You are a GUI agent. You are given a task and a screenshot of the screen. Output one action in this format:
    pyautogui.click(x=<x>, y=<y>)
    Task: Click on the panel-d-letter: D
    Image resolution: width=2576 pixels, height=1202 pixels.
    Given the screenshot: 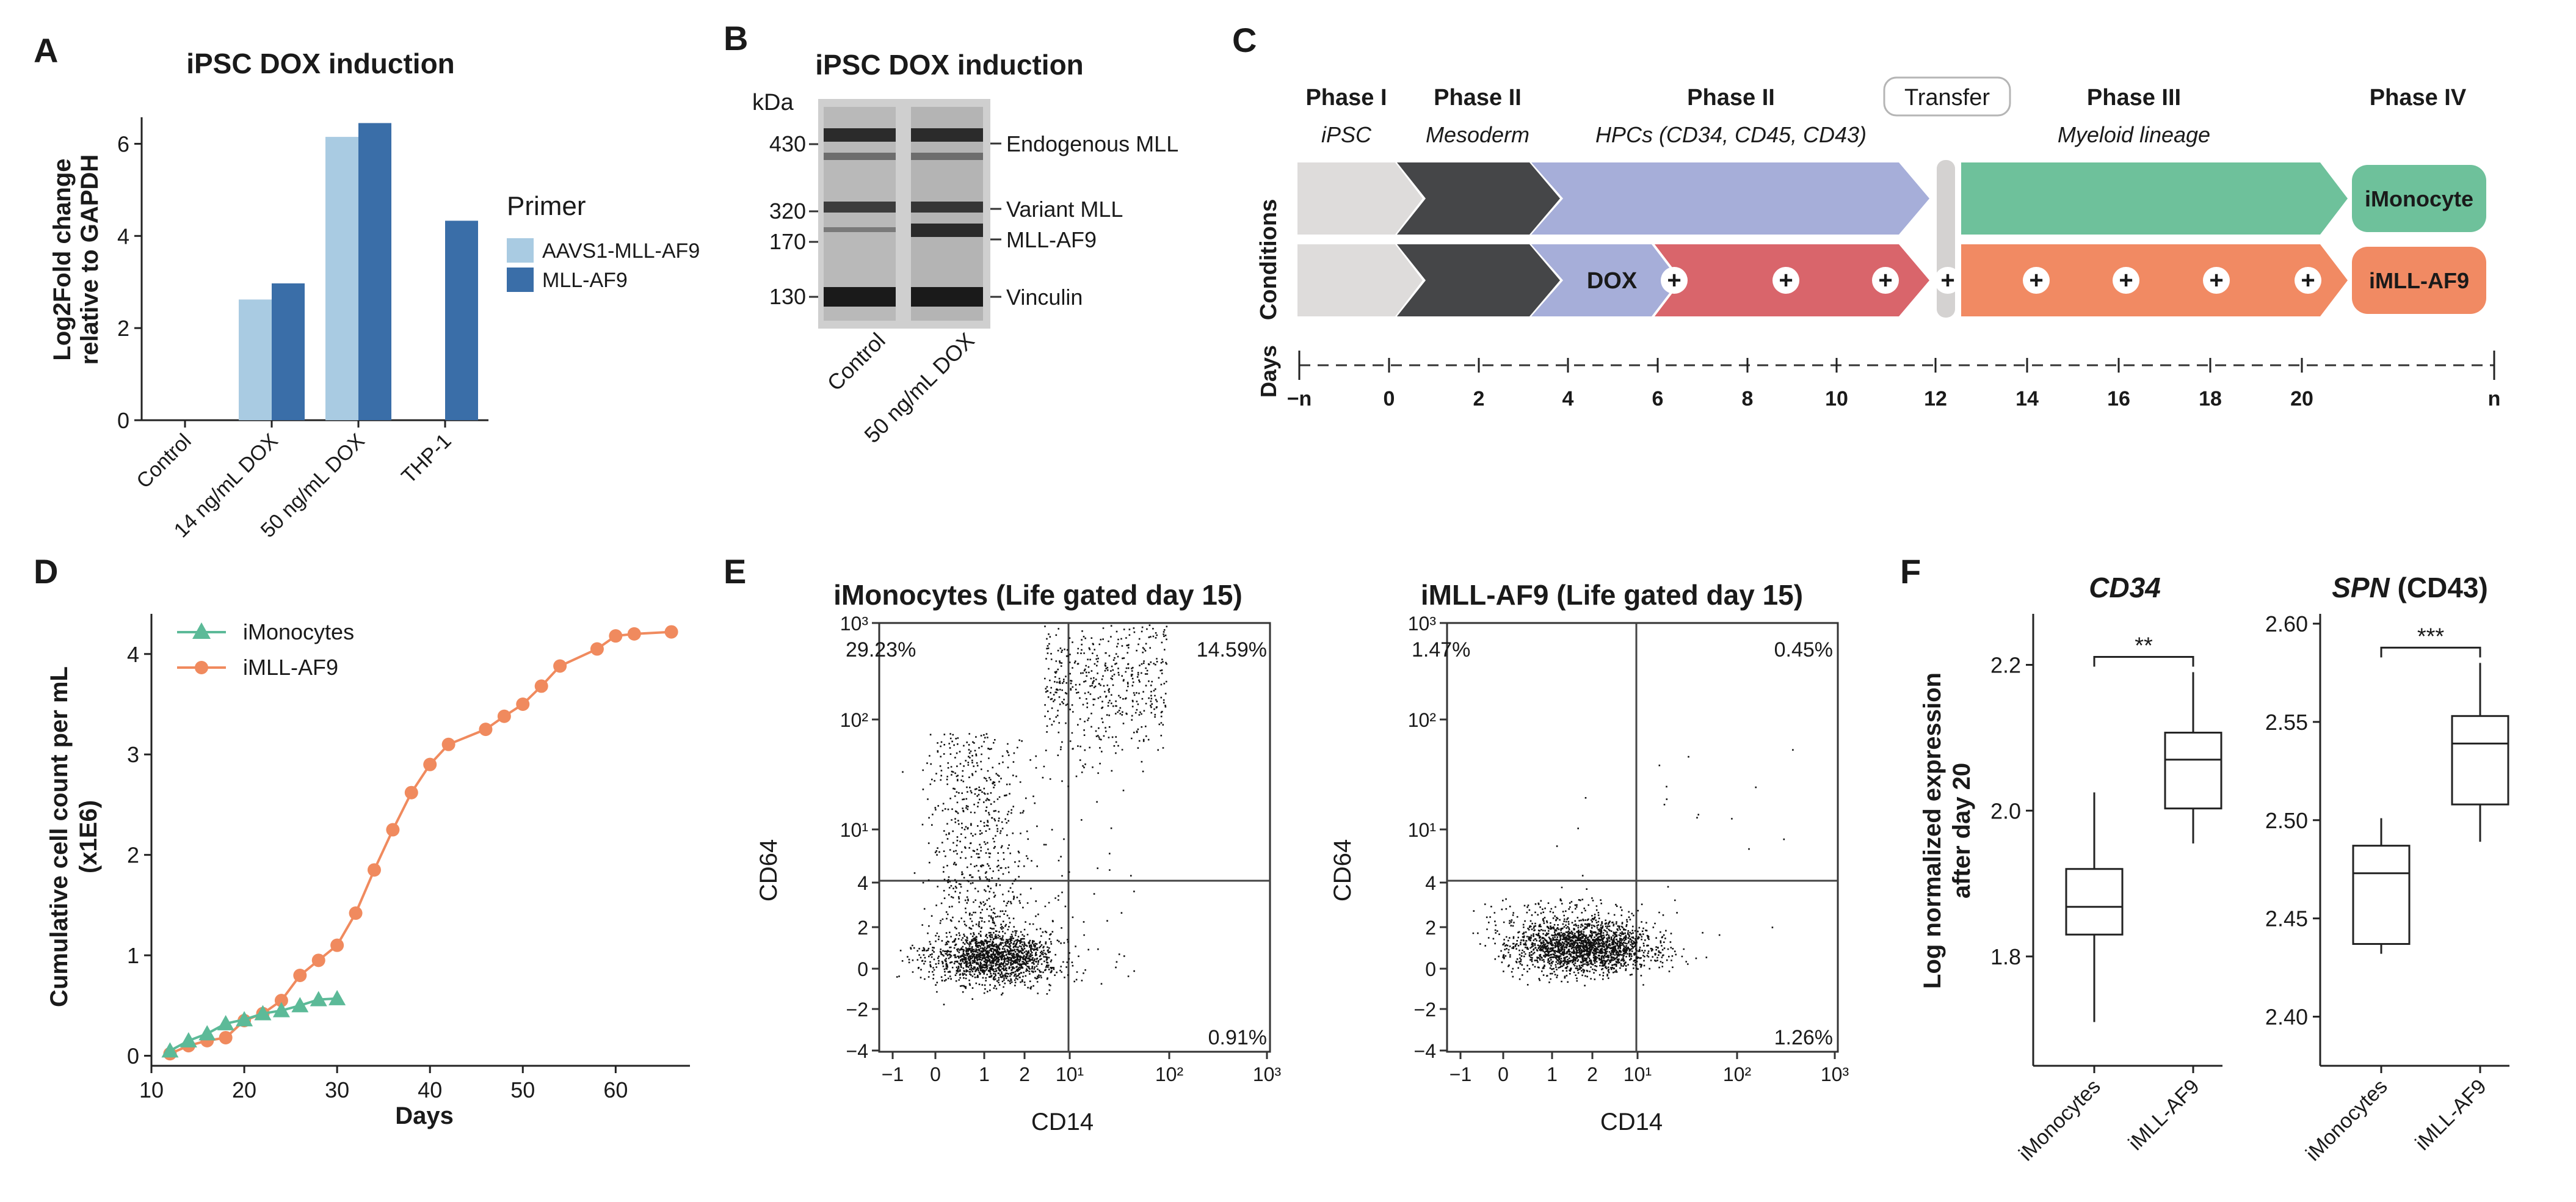 What is the action you would take?
    pyautogui.click(x=46, y=571)
    